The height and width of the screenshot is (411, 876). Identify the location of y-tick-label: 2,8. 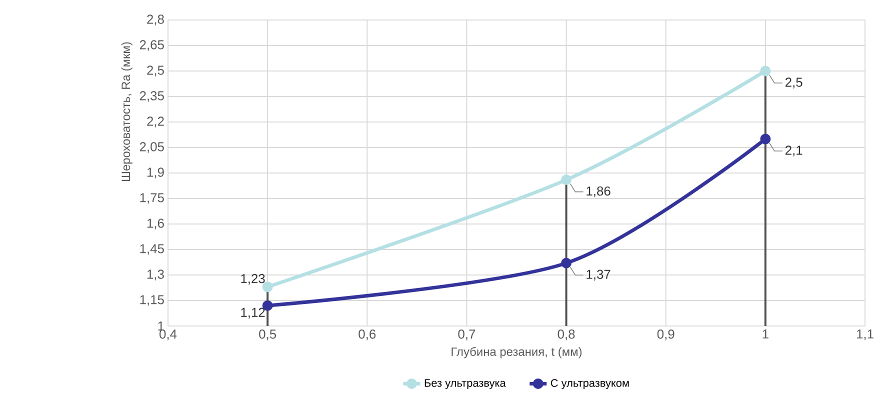
(155, 20).